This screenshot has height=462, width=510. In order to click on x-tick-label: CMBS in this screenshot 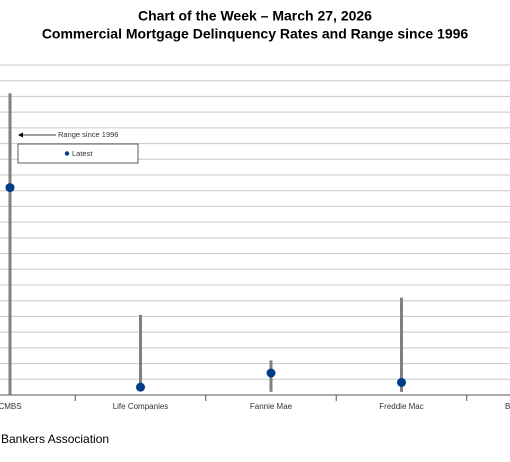, I will do `click(11, 406)`.